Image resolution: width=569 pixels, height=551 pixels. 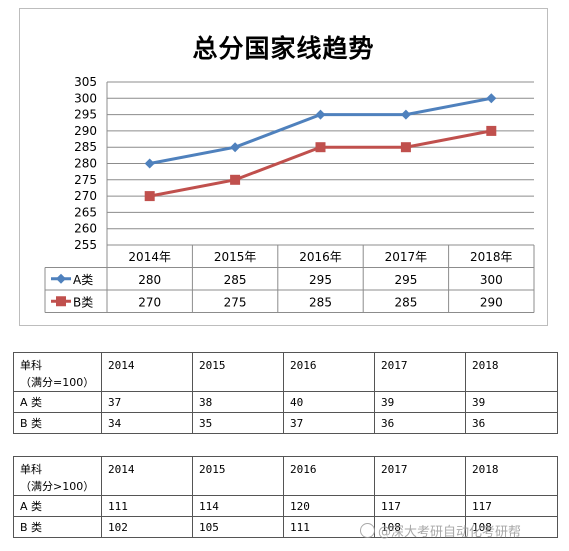 I want to click on table-row: B 类 34 35 37 36 36, so click(x=285, y=423).